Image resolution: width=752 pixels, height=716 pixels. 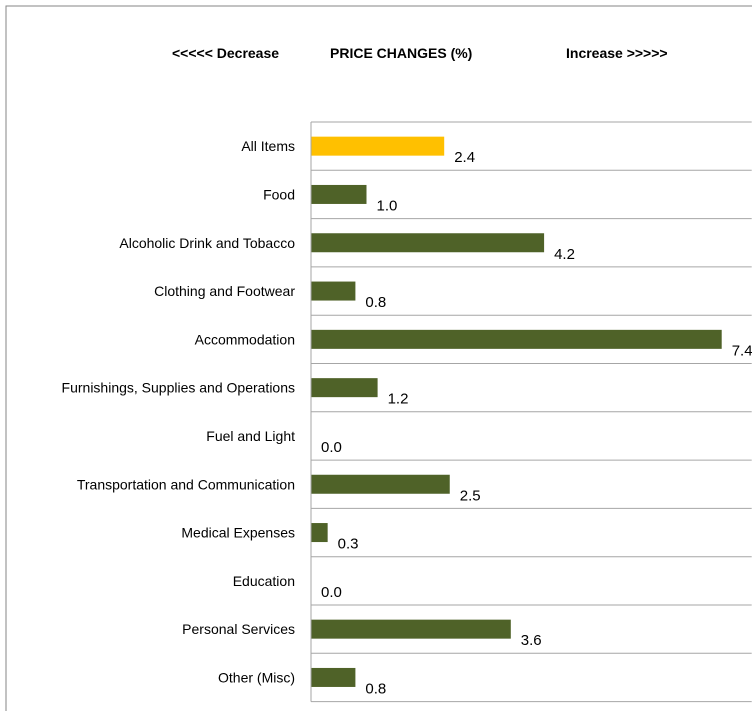 What do you see at coordinates (333, 677) in the screenshot?
I see `bar-other-misc` at bounding box center [333, 677].